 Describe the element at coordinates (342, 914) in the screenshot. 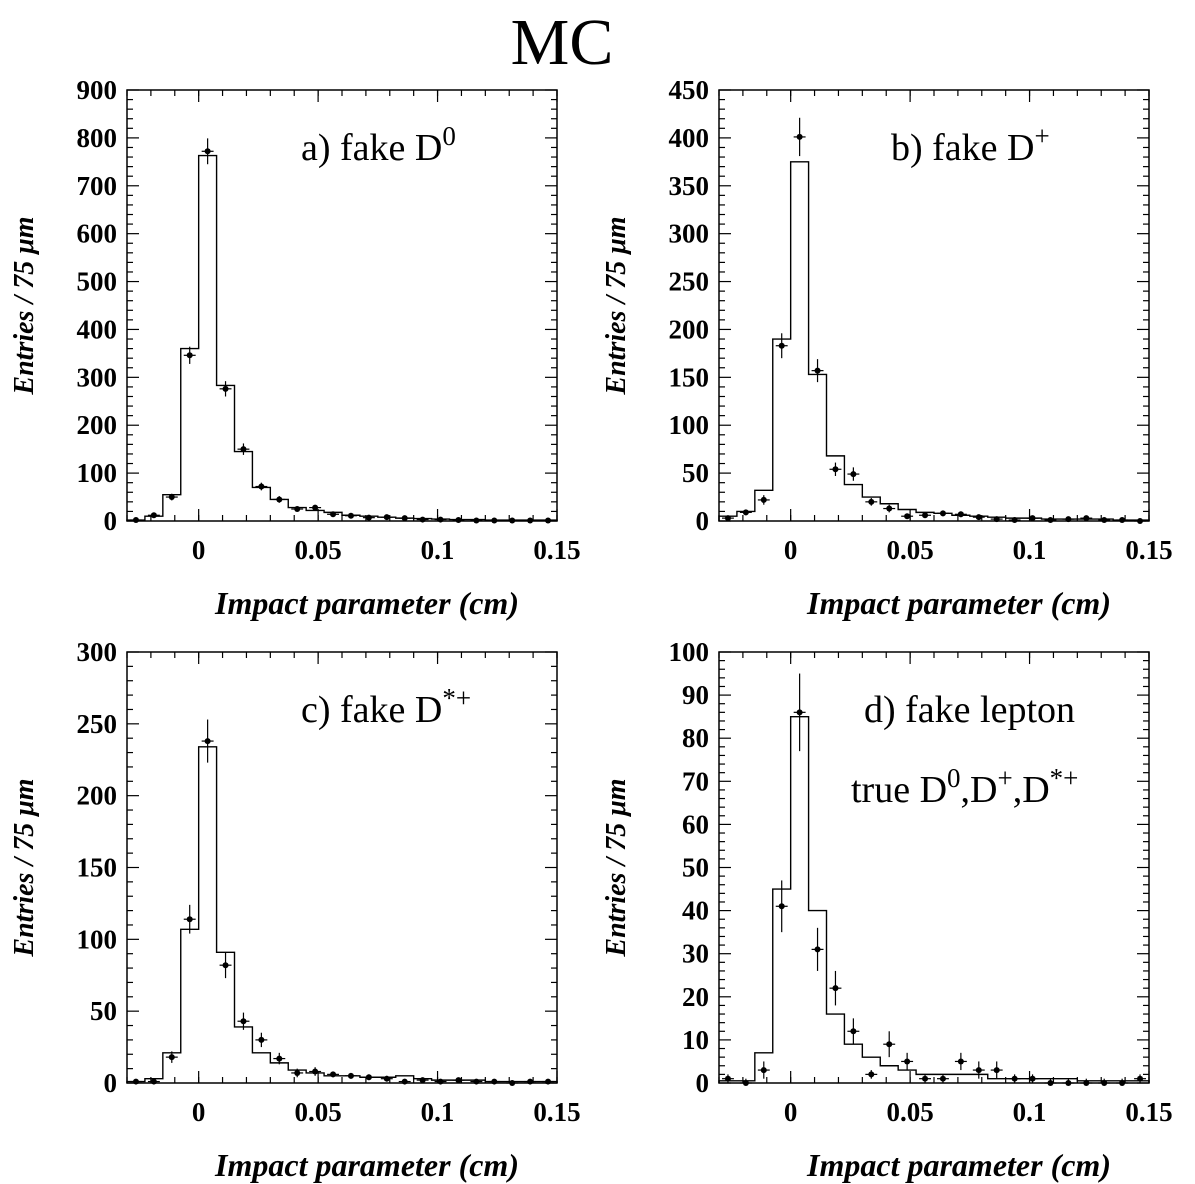

I see `histogram-line` at that location.